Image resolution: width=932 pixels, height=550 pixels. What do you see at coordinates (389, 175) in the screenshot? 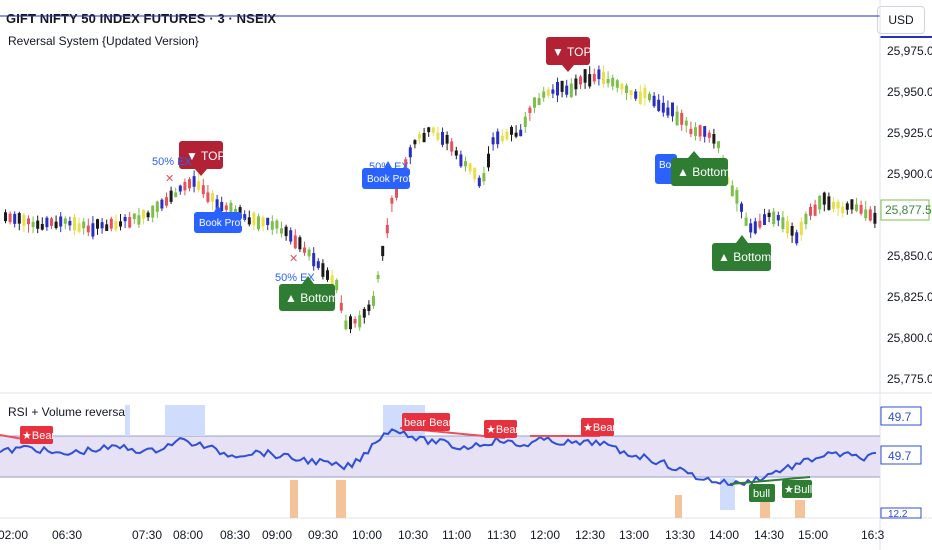
I see `book-profit-signal-2: Book Profit` at bounding box center [389, 175].